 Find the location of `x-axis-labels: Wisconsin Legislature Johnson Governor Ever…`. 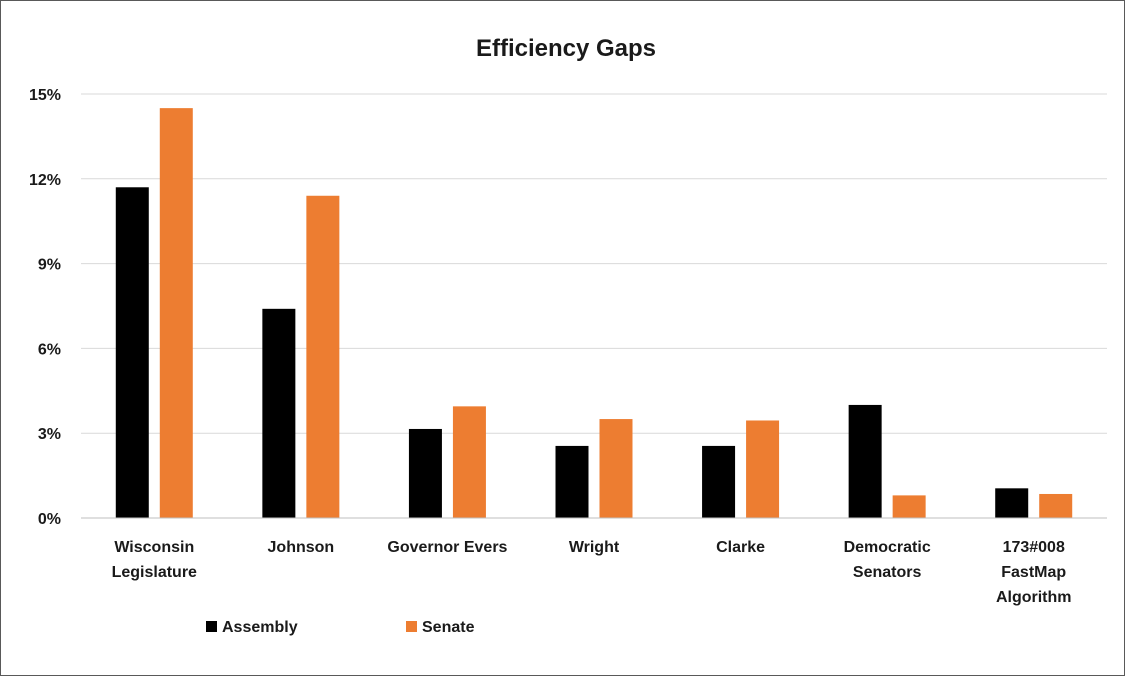

x-axis-labels: Wisconsin Legislature Johnson Governor Ever… is located at coordinates (592, 572).